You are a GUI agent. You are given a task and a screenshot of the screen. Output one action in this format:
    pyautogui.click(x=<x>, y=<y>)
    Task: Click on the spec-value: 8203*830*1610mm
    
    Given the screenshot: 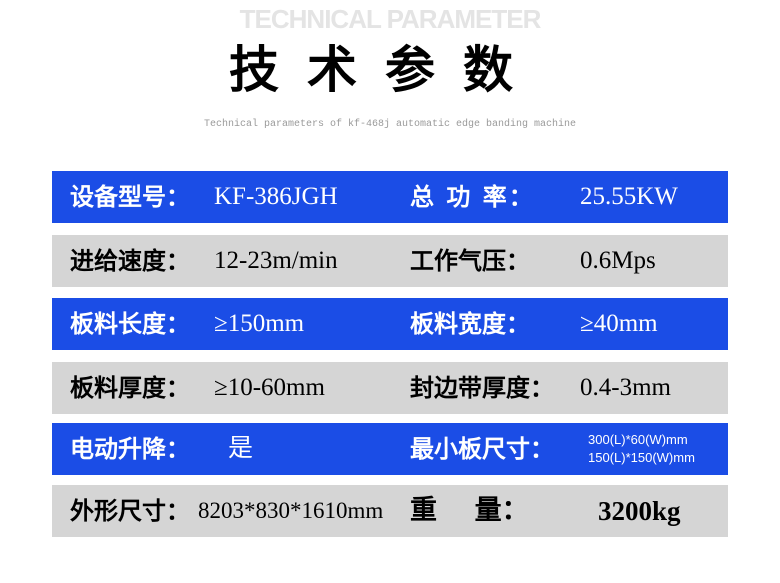 What is the action you would take?
    pyautogui.click(x=291, y=510)
    